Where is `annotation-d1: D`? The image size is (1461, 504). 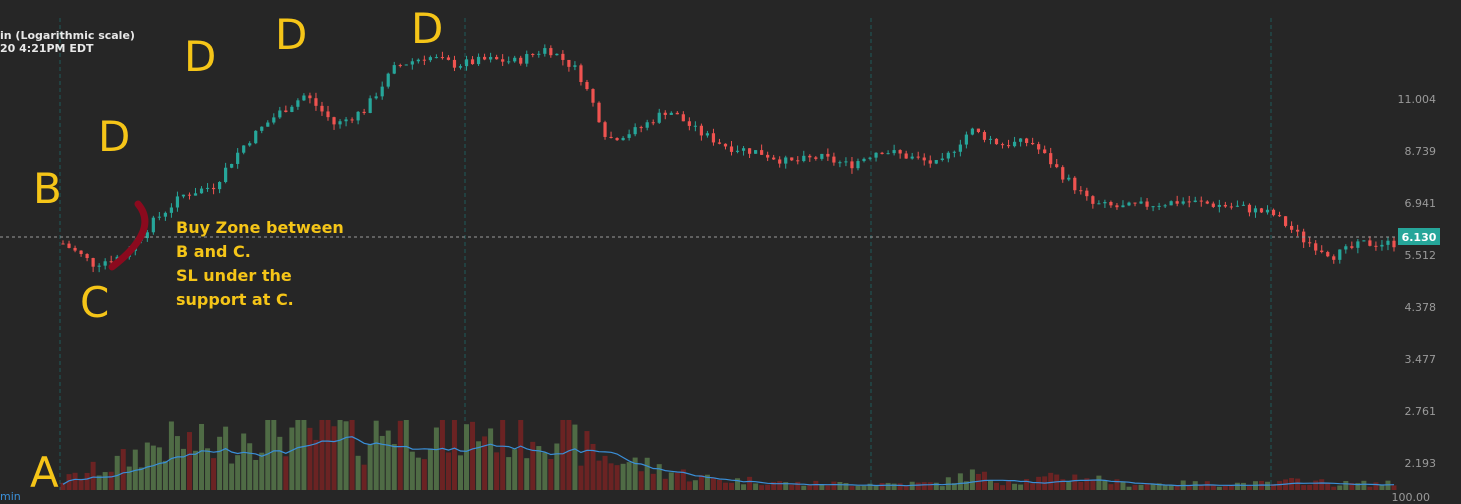 annotation-d1: D is located at coordinates (114, 136).